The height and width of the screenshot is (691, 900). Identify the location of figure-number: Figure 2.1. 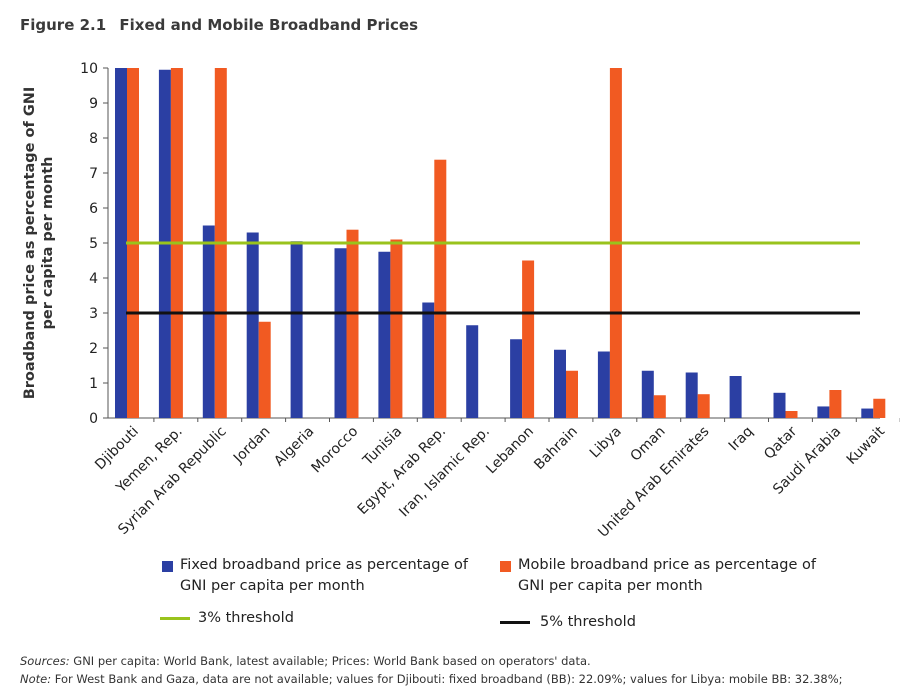
(63, 25).